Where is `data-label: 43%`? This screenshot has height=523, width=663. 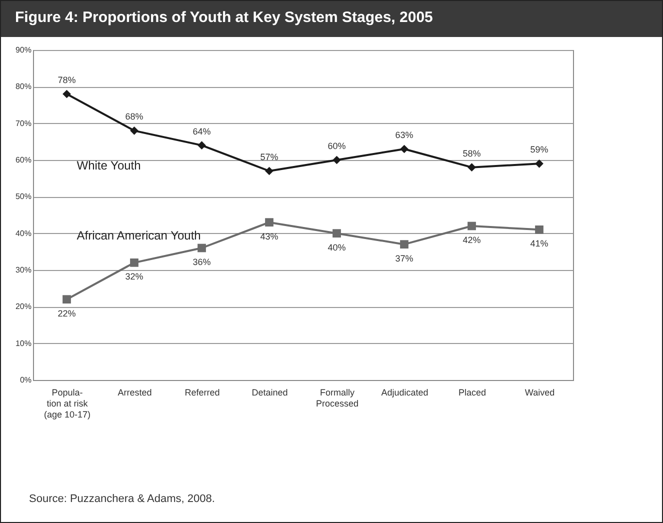 data-label: 43% is located at coordinates (269, 236).